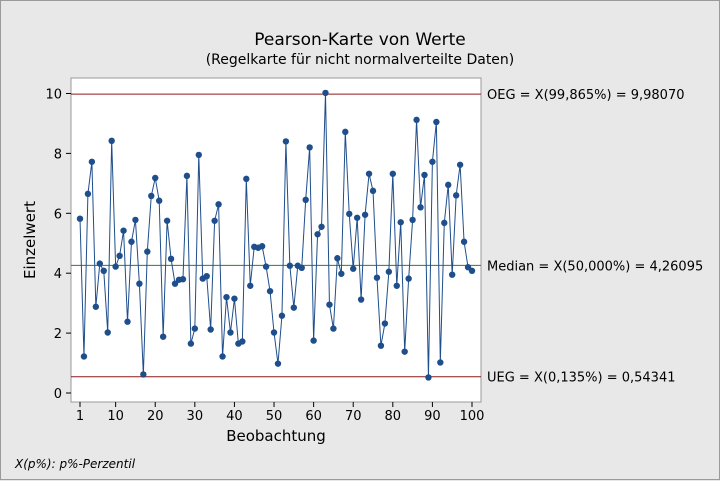 The height and width of the screenshot is (481, 720). What do you see at coordinates (58, 245) in the screenshot?
I see `y-axis-ticks: 0 2 4 6 8 10` at bounding box center [58, 245].